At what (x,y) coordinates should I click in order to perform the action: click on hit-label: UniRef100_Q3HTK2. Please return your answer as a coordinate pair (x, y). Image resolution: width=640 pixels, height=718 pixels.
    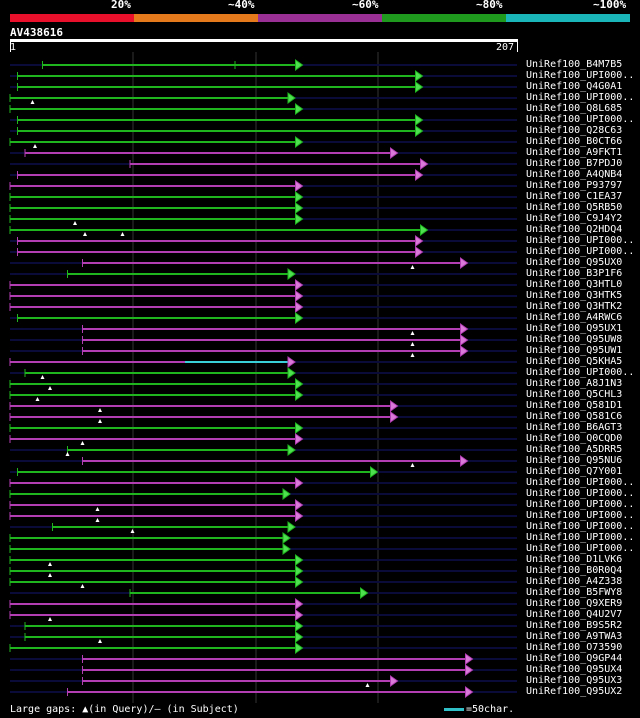
    Looking at the image, I should click on (574, 306).